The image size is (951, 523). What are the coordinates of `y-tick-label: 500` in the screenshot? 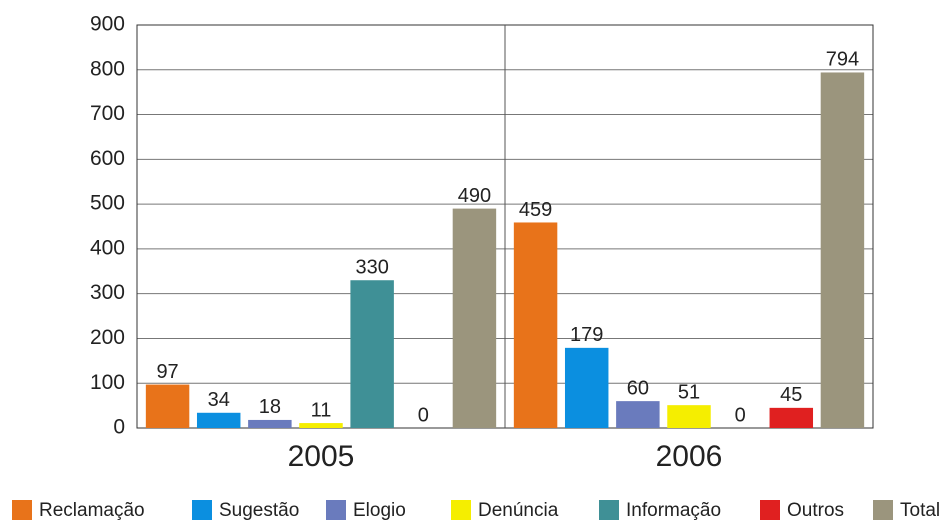 It's located at (107, 203).